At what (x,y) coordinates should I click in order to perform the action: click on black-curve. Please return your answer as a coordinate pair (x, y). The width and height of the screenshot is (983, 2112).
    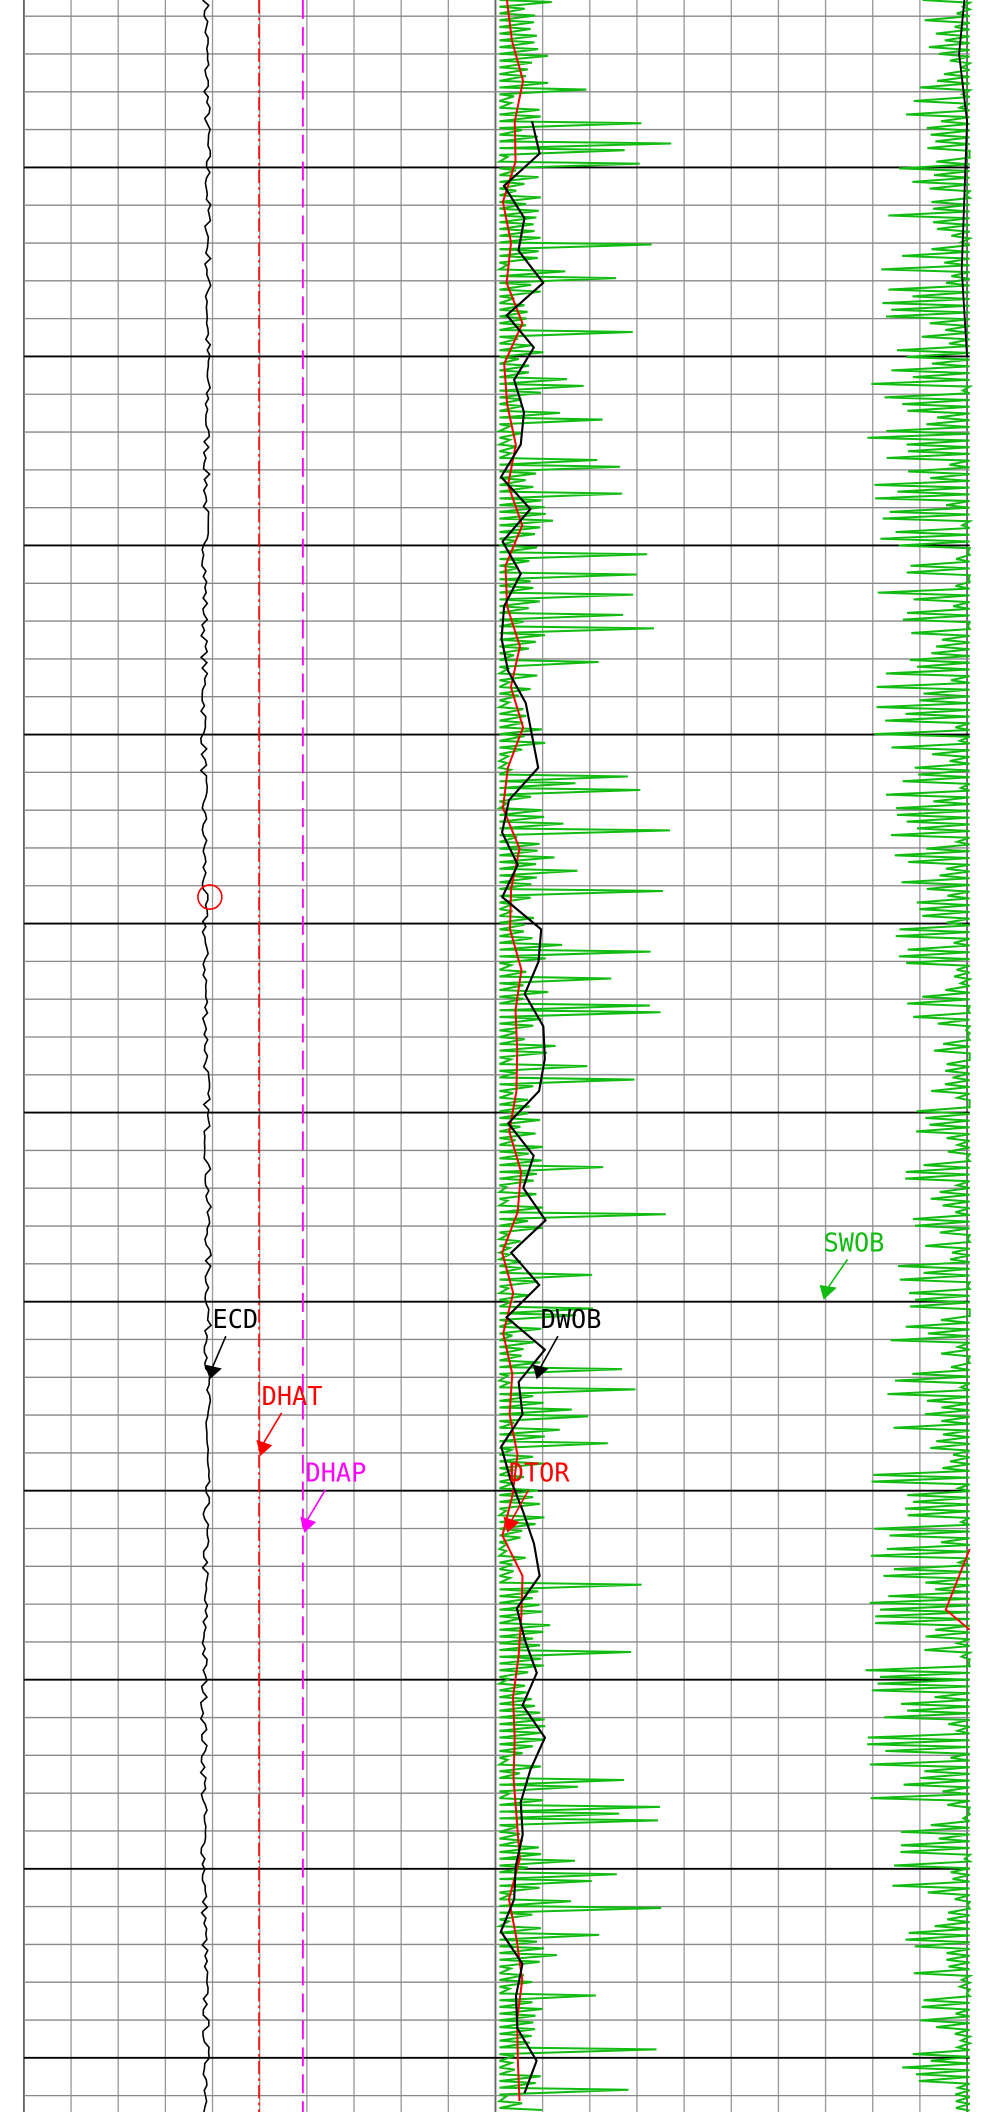
    Looking at the image, I should click on (523, 1107).